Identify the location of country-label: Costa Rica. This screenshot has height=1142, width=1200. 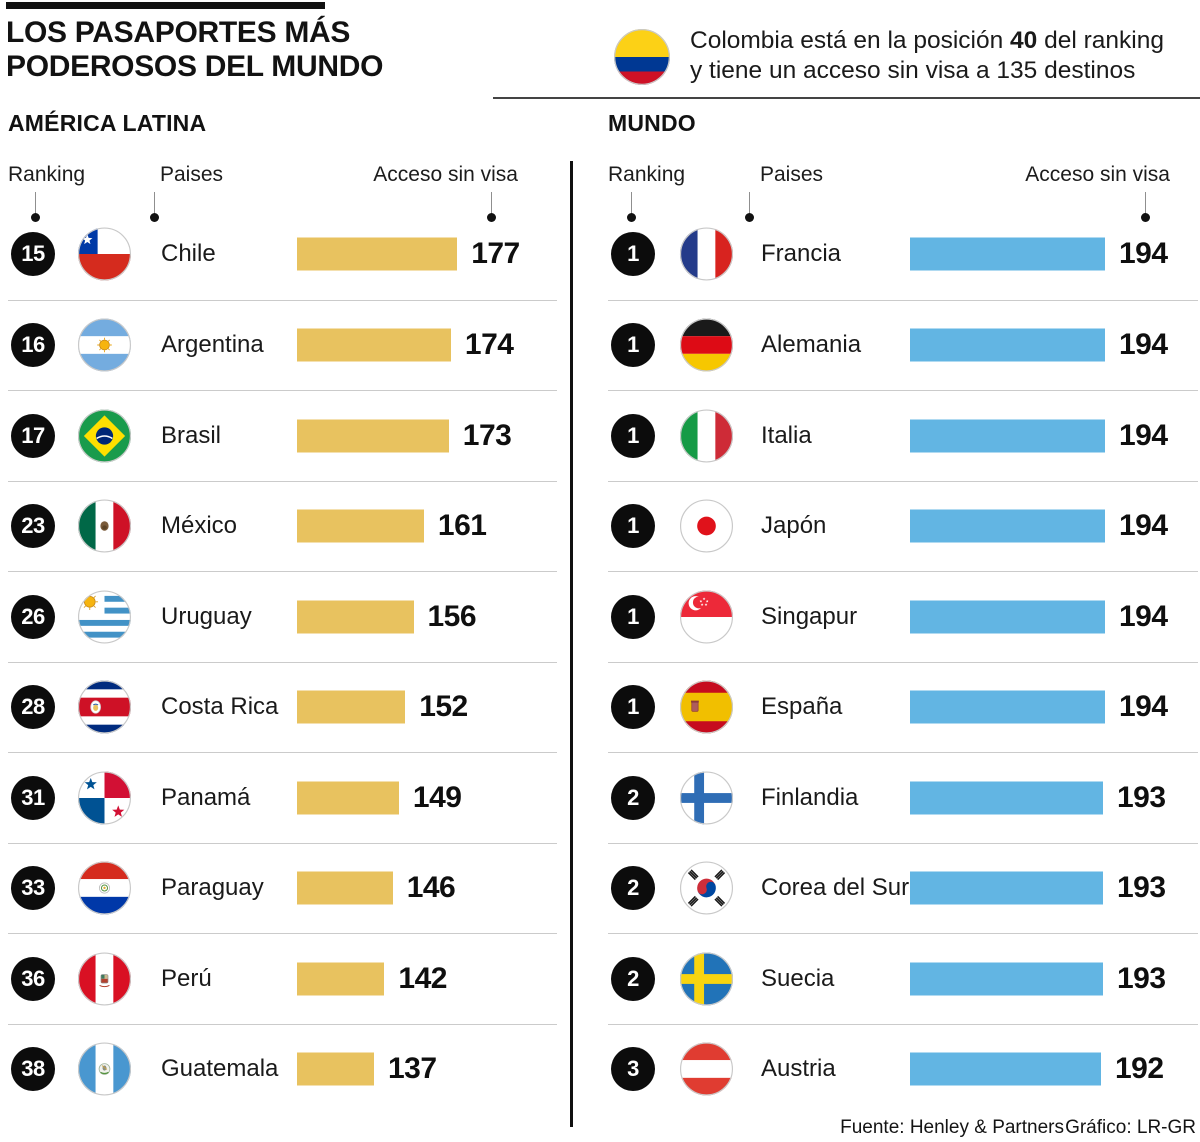
(220, 707).